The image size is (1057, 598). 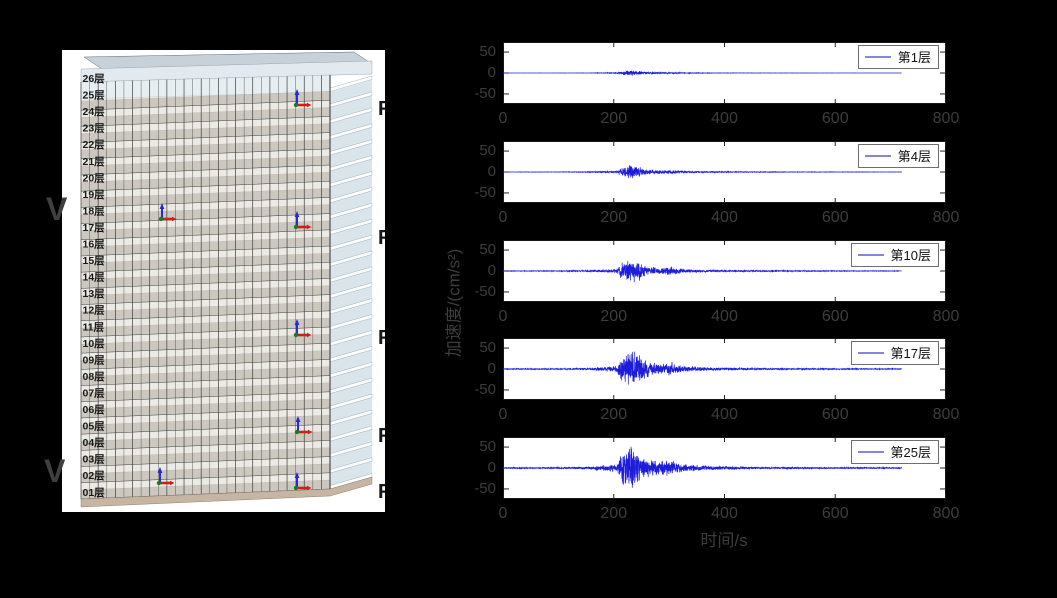 What do you see at coordinates (94, 344) in the screenshot?
I see `floor-label: 10层` at bounding box center [94, 344].